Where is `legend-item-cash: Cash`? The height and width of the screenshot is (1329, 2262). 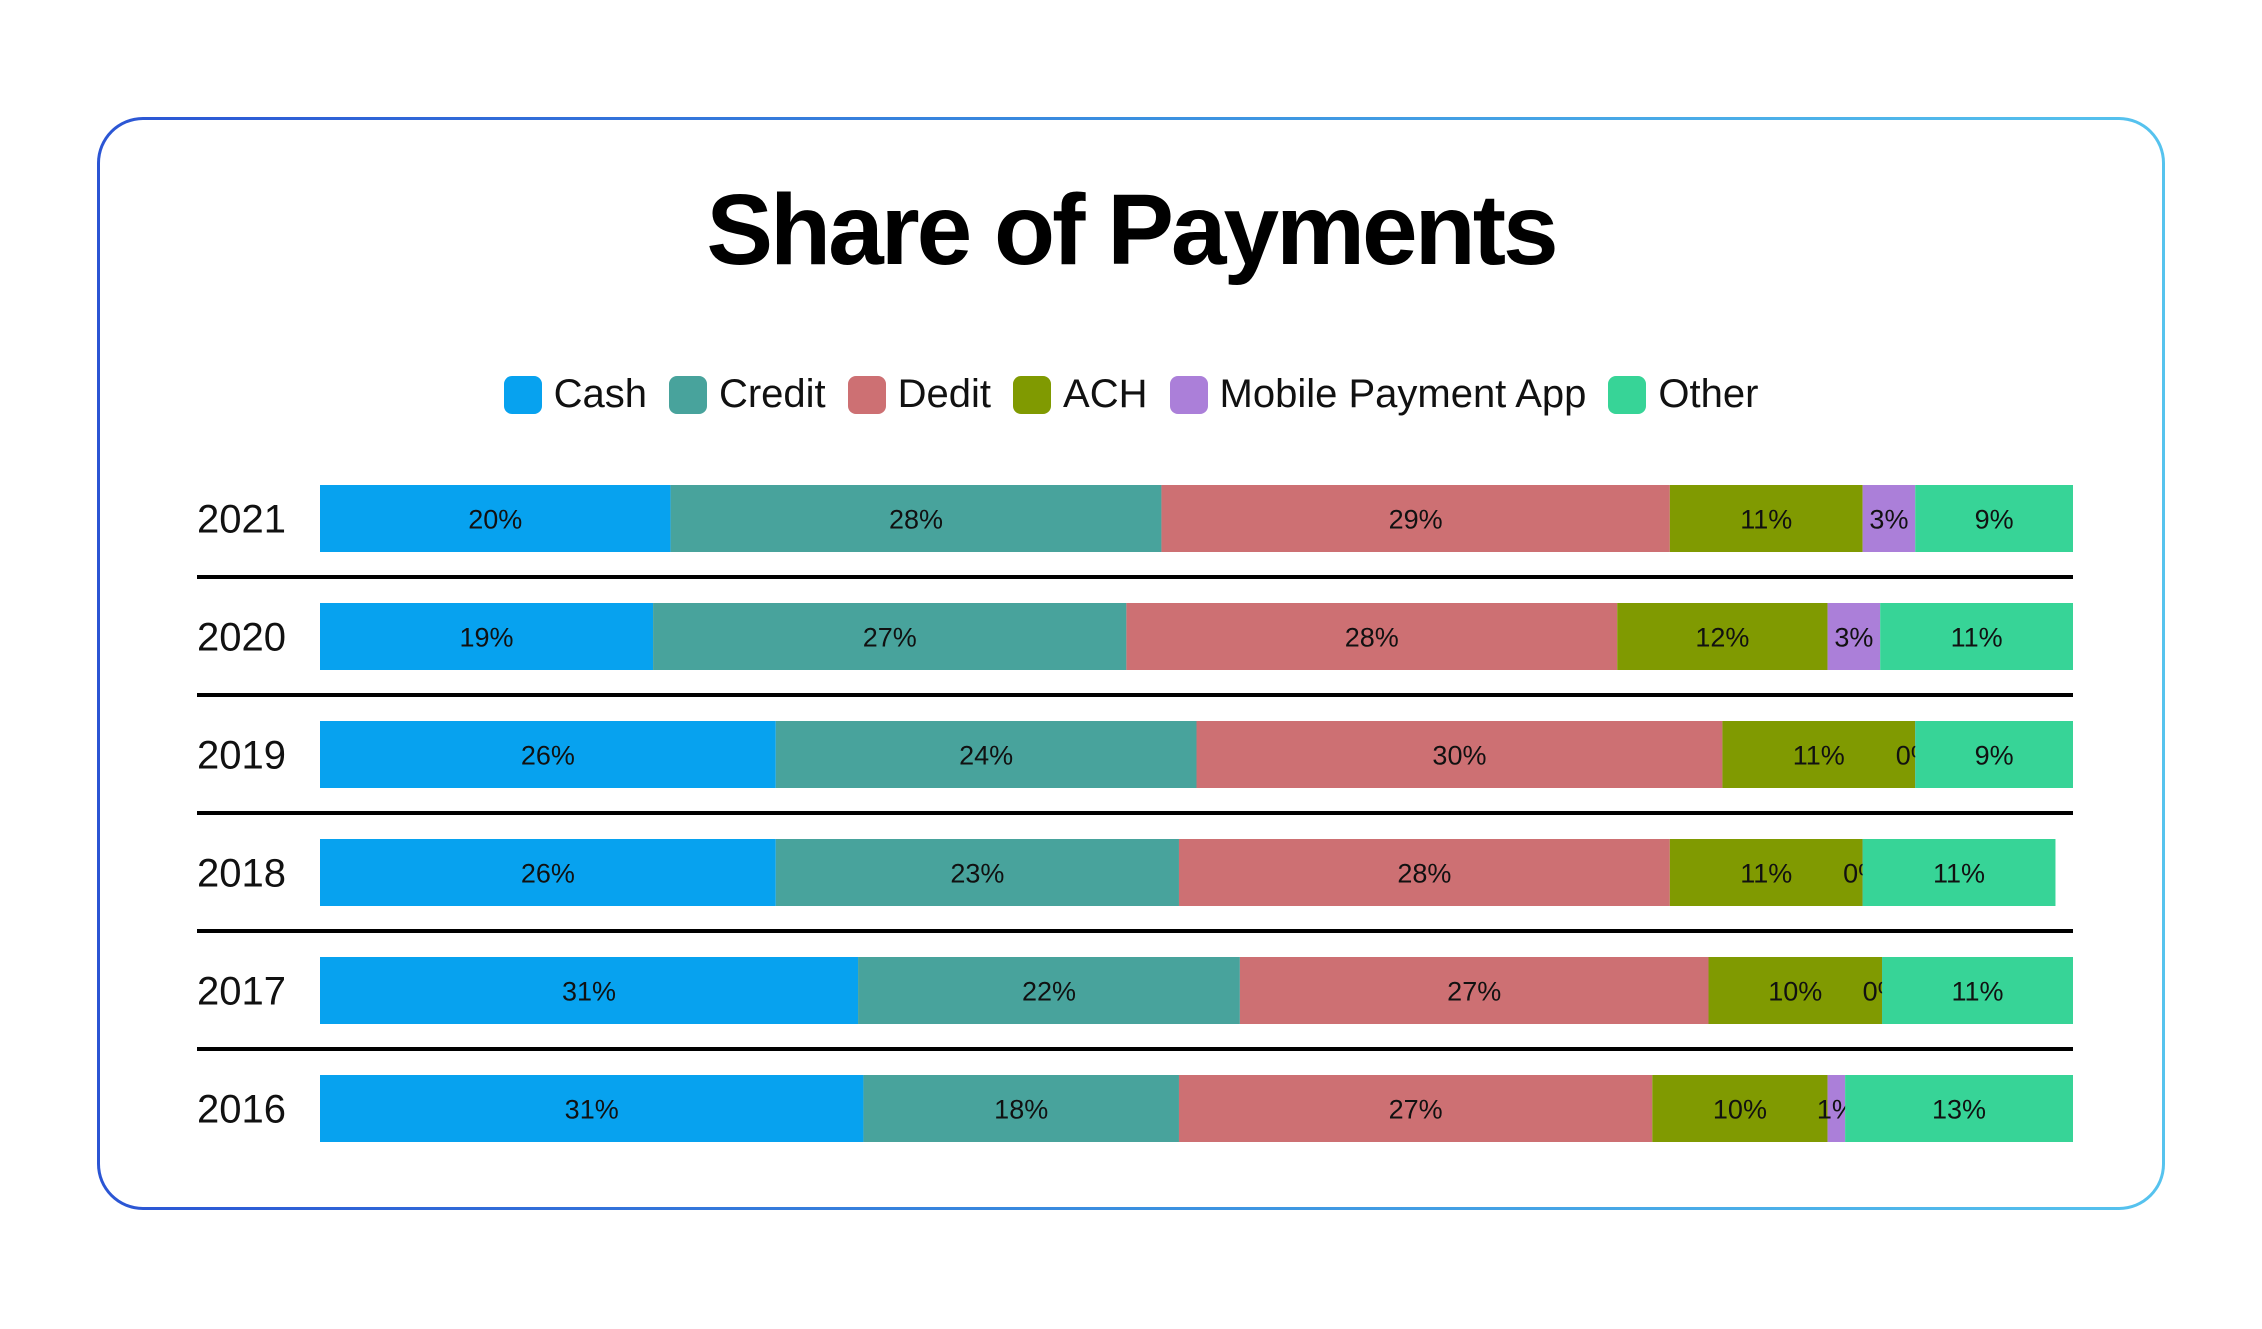
legend-item-cash: Cash is located at coordinates (575, 394).